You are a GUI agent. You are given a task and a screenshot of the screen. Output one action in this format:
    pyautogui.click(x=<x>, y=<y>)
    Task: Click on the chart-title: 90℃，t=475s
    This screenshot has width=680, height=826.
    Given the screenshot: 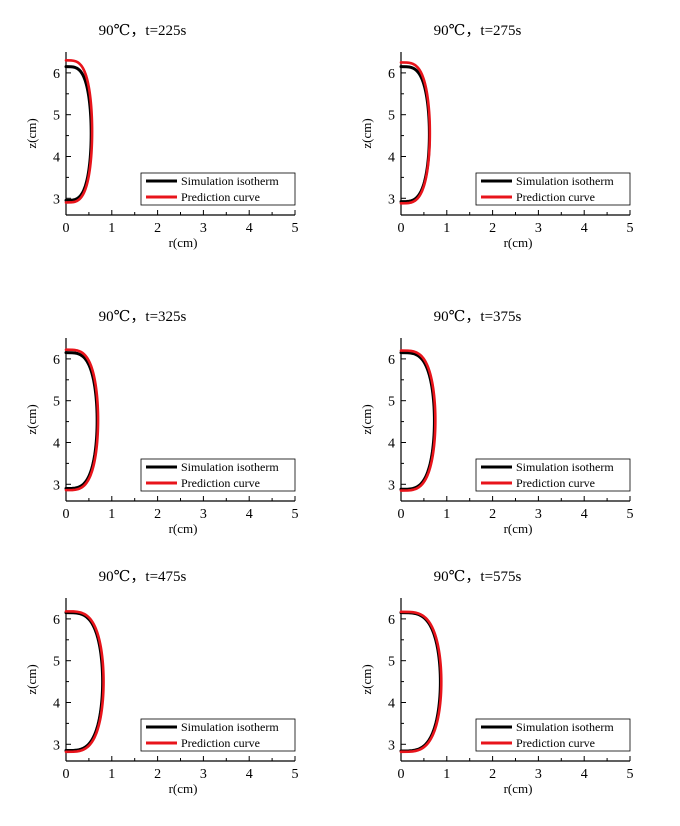 What is the action you would take?
    pyautogui.click(x=143, y=577)
    